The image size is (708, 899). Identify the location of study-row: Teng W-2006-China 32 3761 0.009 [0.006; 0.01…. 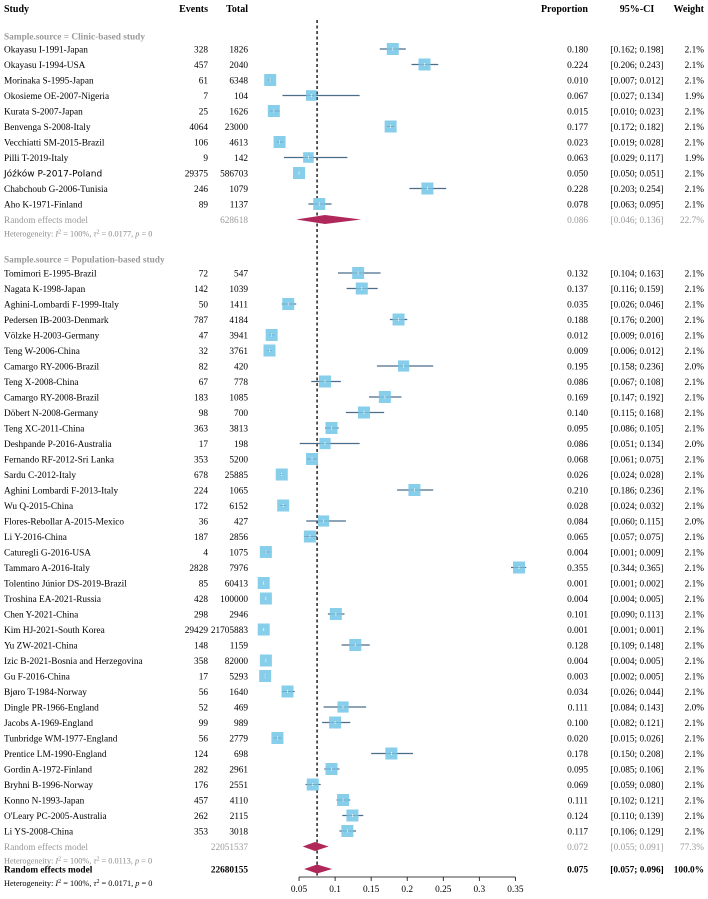
(354, 350).